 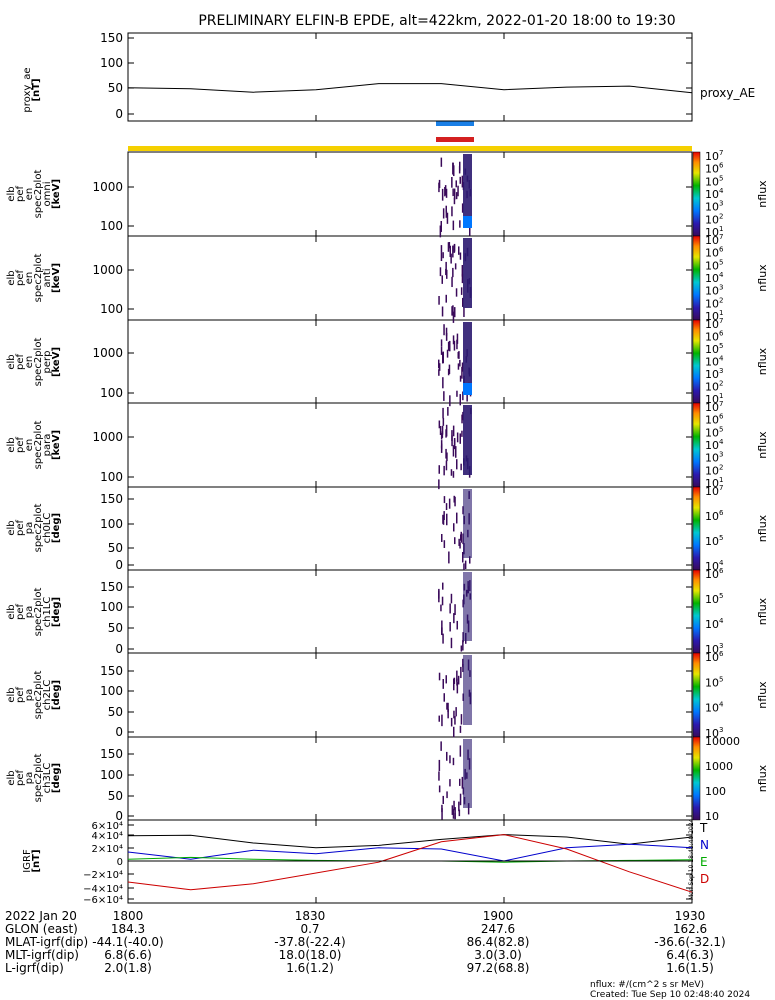 What do you see at coordinates (722, 741) in the screenshot?
I see `colorbar-tick: 10000` at bounding box center [722, 741].